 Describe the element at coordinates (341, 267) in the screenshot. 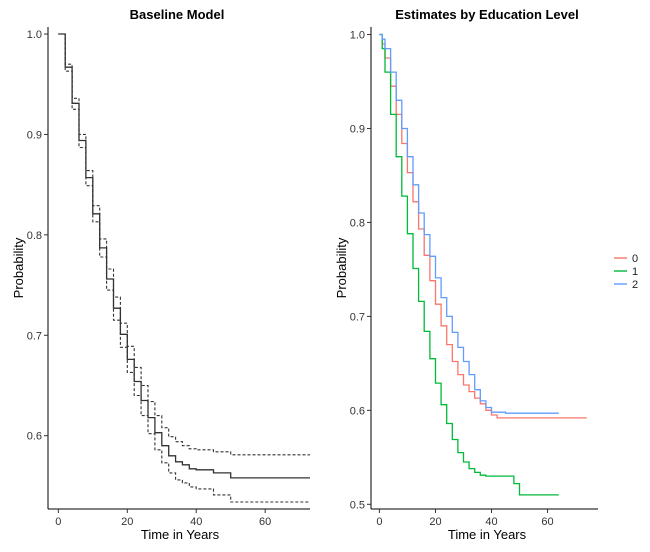

I see `panel2-ylabel: Probability` at that location.